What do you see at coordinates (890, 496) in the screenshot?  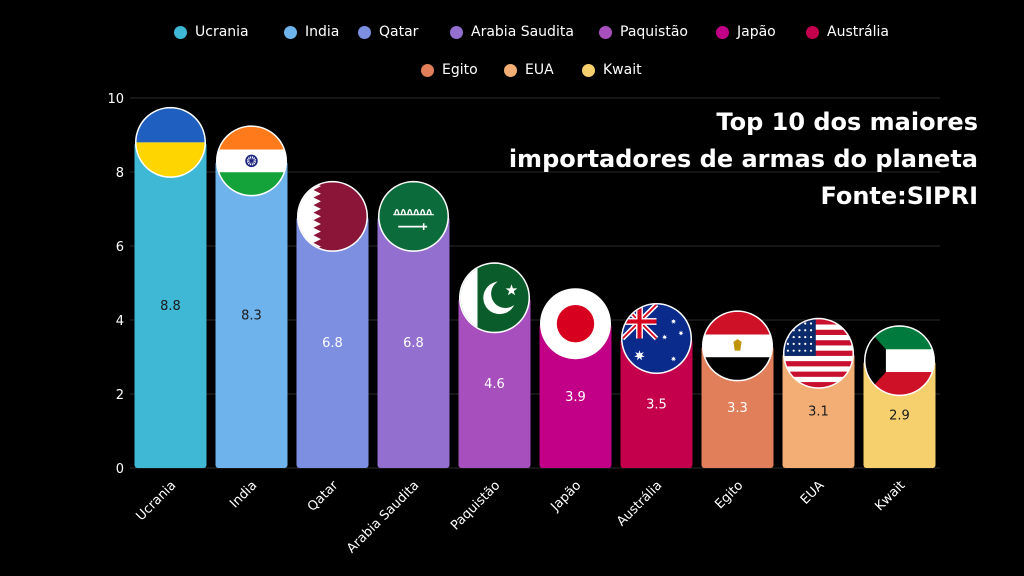 I see `x-tick-label: Kwait` at bounding box center [890, 496].